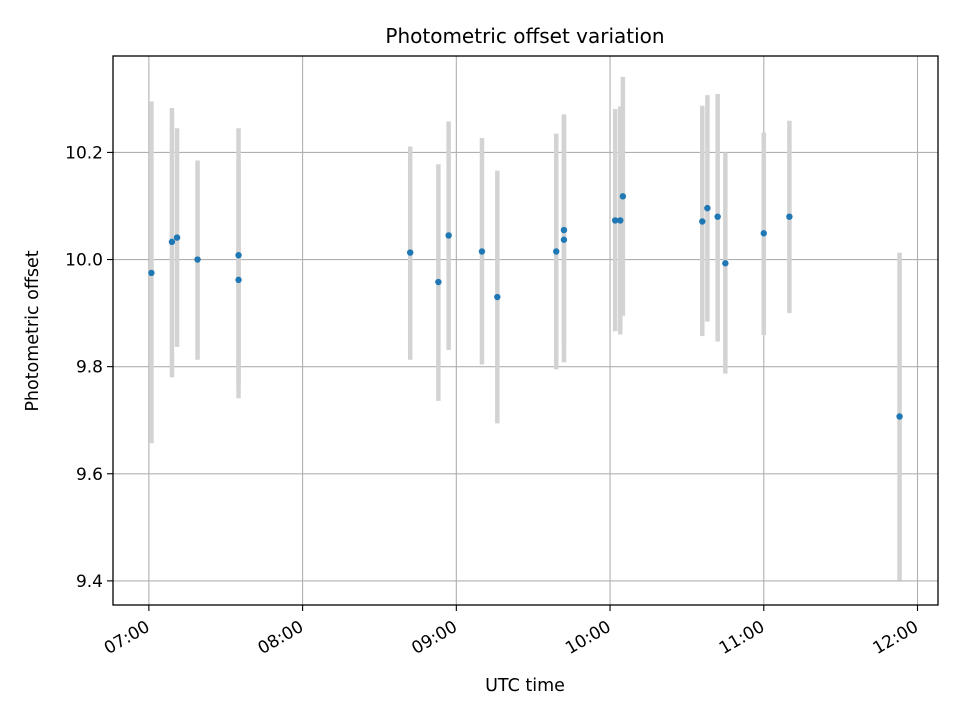 The height and width of the screenshot is (720, 960). I want to click on y-axis-title: Photometric offset, so click(33, 330).